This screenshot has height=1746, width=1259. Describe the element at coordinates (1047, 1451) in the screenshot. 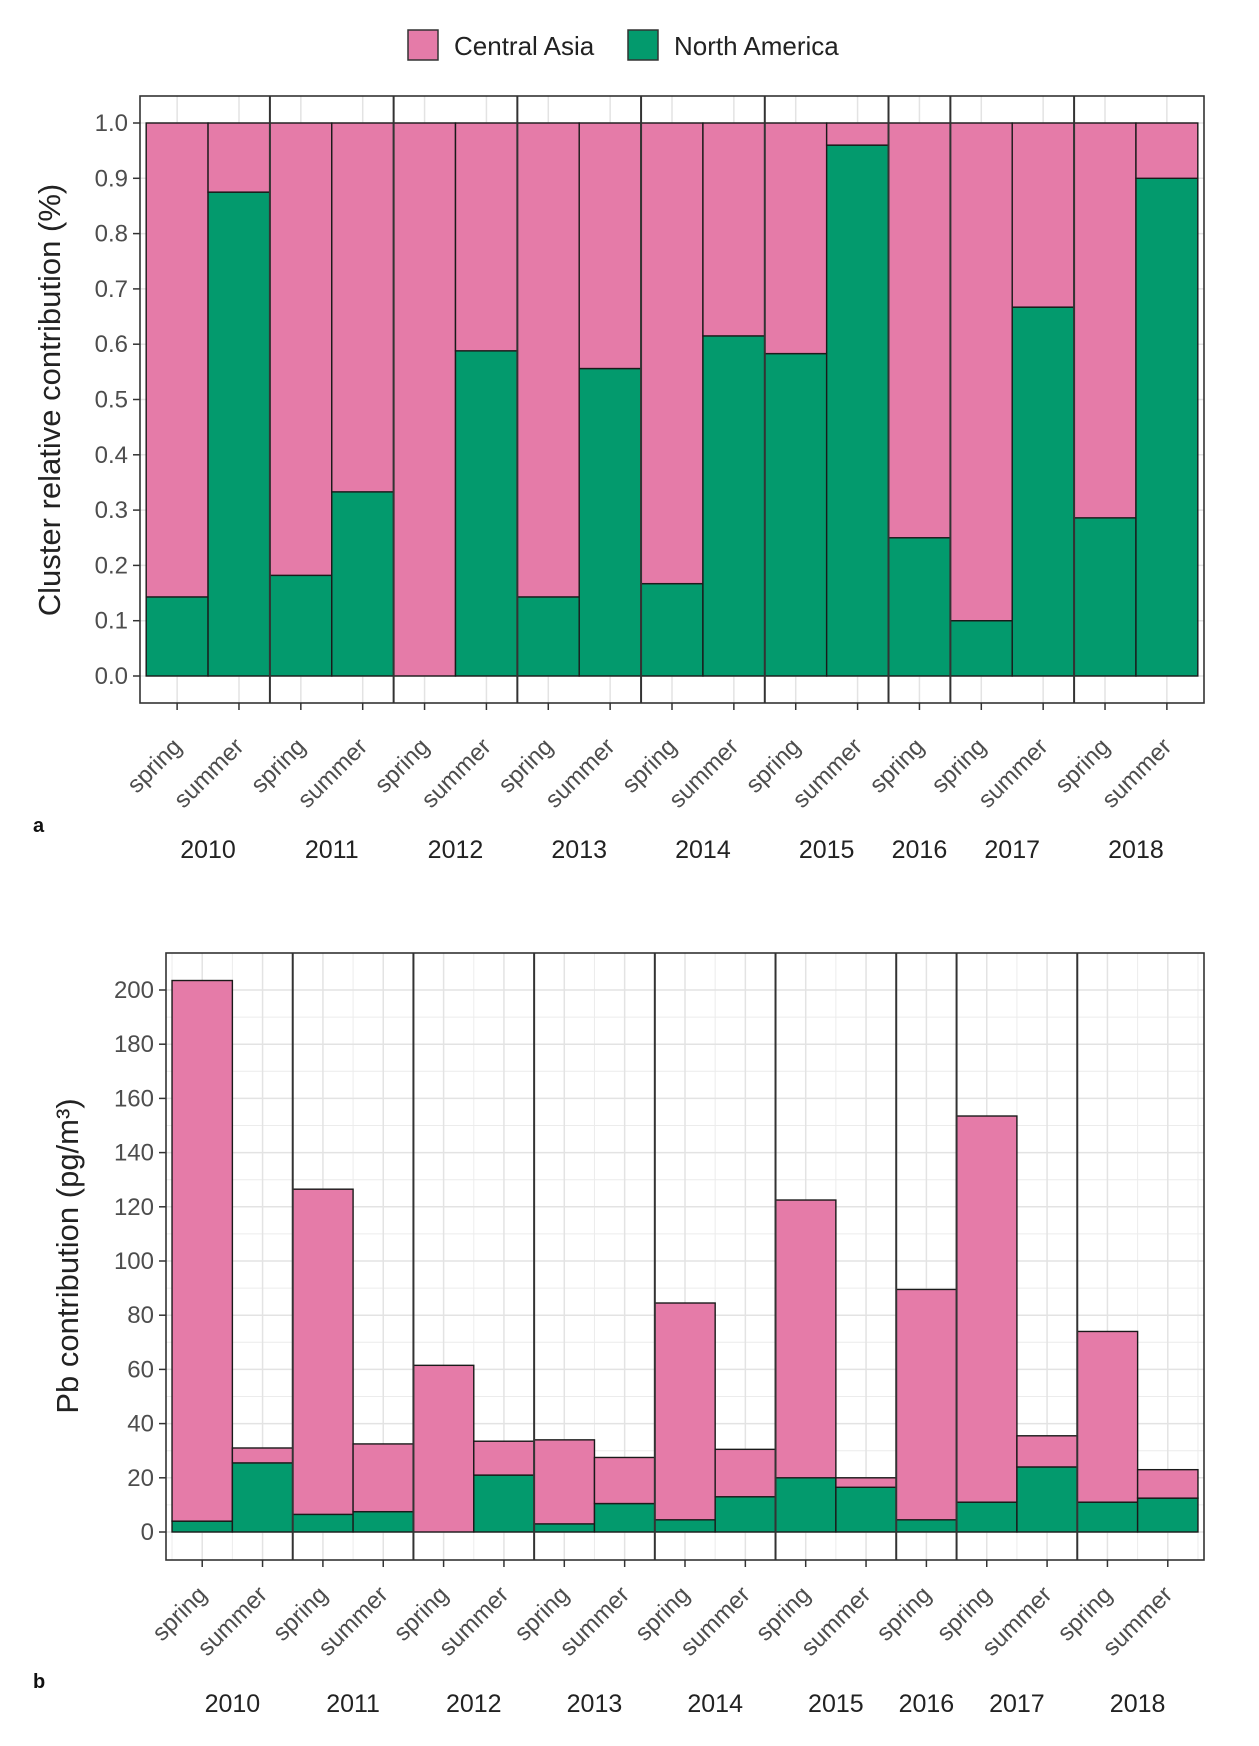

I see `bar-central-asia-2017-summer` at that location.